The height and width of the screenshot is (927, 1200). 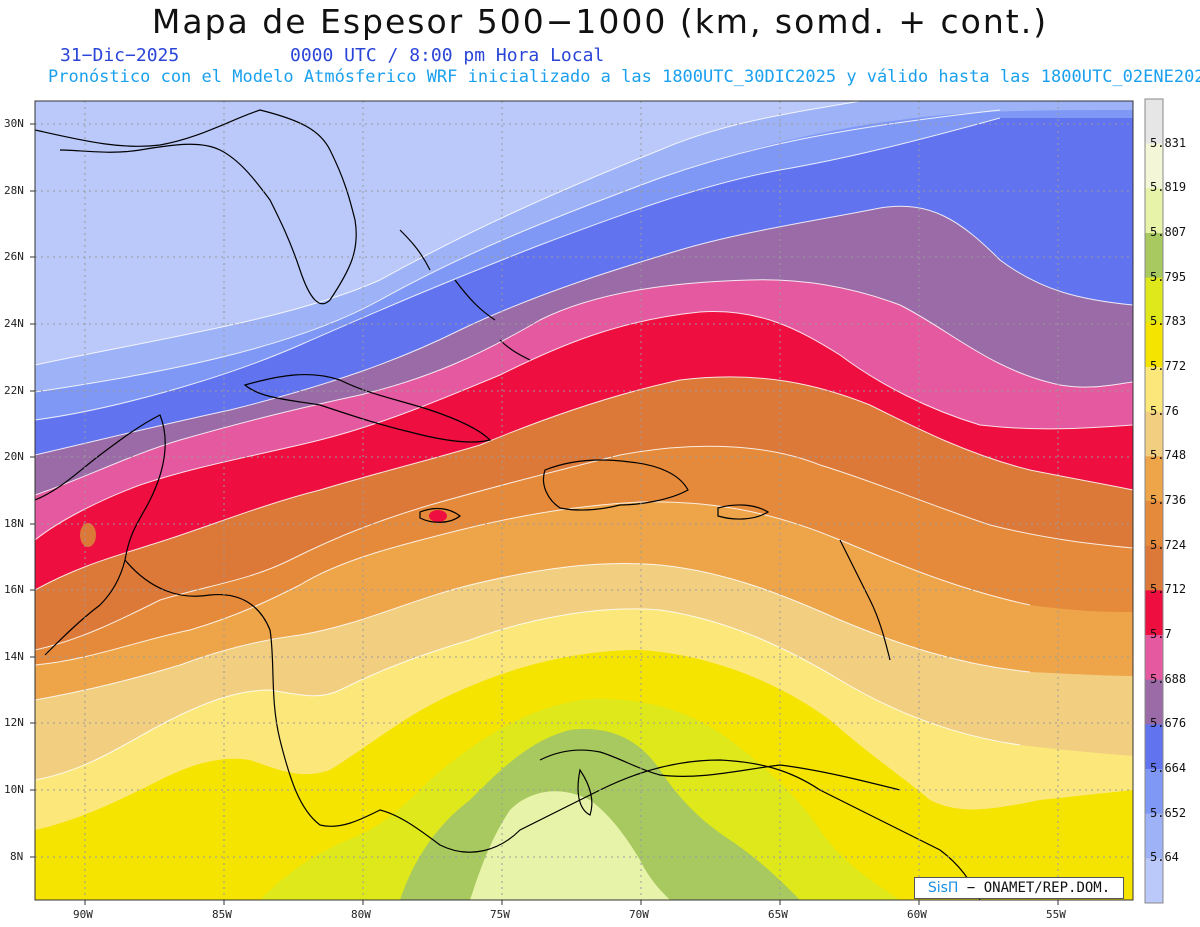 I want to click on colorbar-label: 5.748, so click(x=1168, y=455).